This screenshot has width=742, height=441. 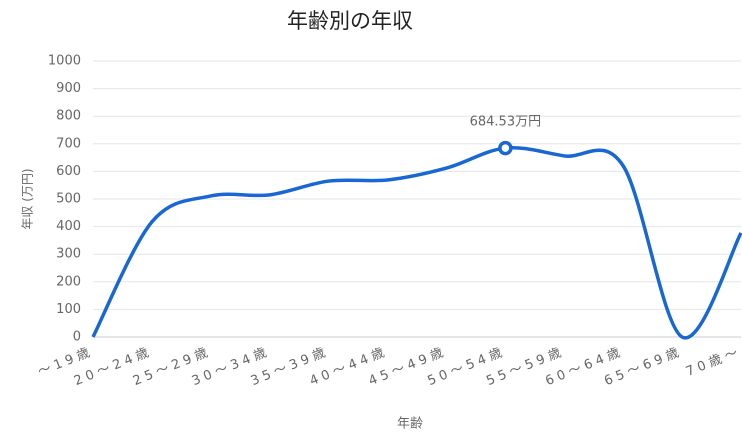 What do you see at coordinates (506, 122) in the screenshot?
I see `data-label: 684.53万円` at bounding box center [506, 122].